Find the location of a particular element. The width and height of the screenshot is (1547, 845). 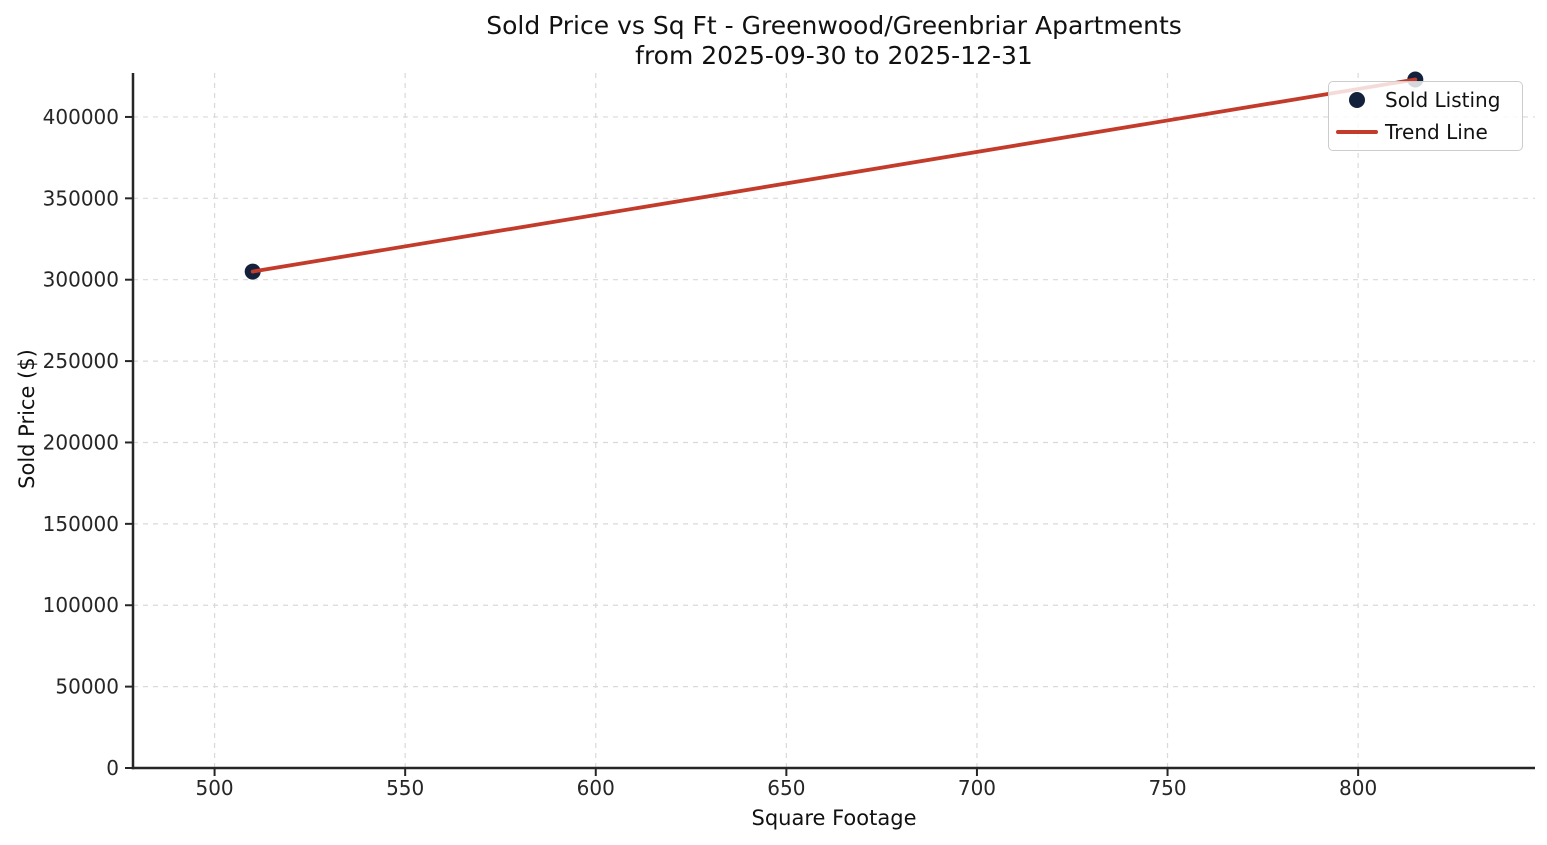

y-tick-label: 150000 is located at coordinates (81, 524).